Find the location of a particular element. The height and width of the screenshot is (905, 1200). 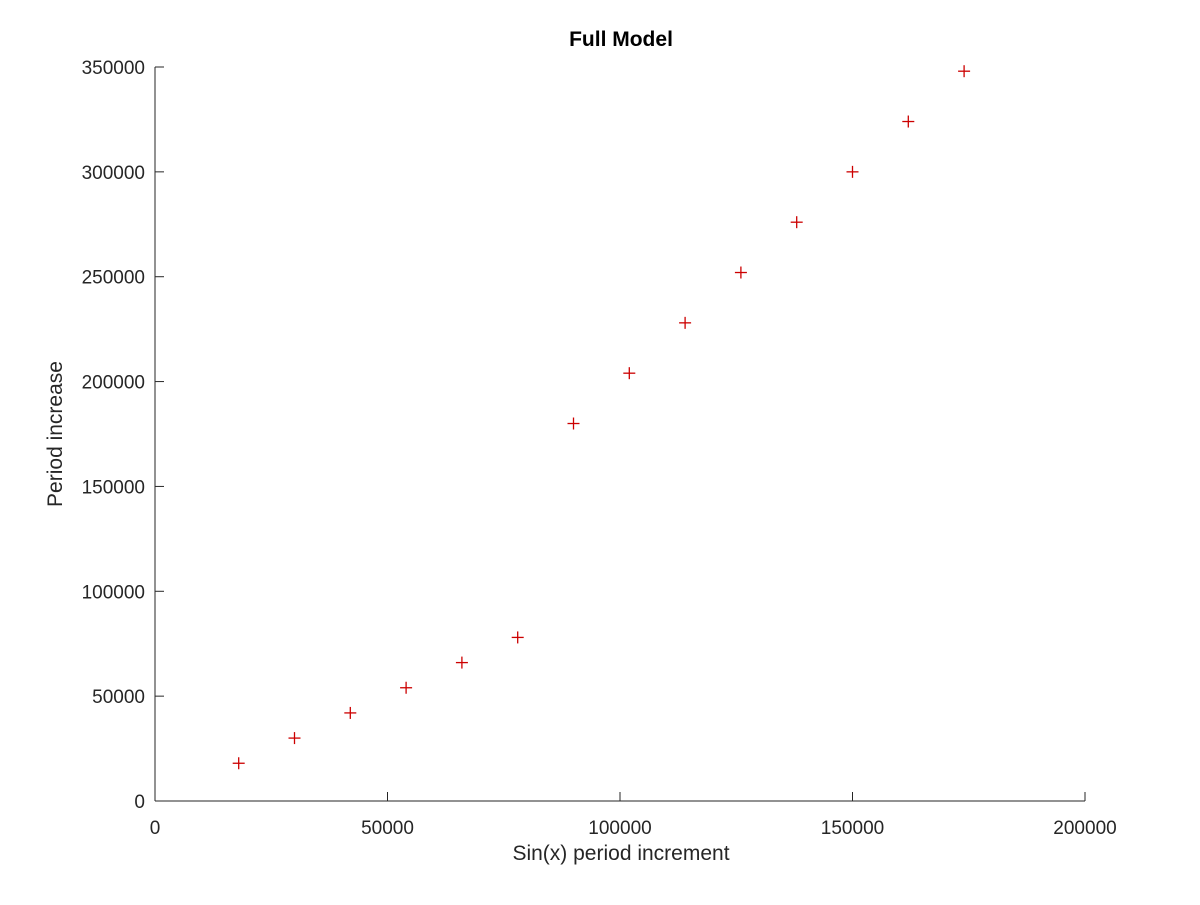

y-tick-label: 200000 is located at coordinates (113, 383).